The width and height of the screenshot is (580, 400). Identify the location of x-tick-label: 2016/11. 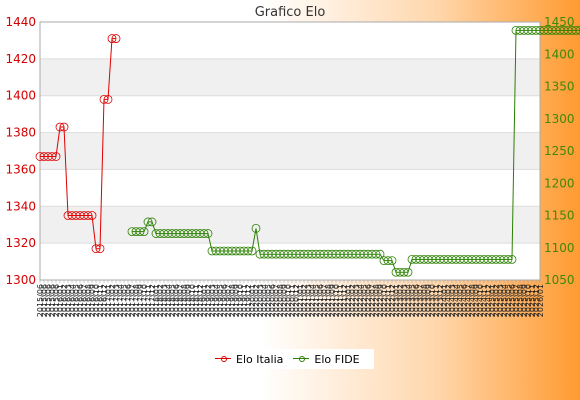
(100, 300).